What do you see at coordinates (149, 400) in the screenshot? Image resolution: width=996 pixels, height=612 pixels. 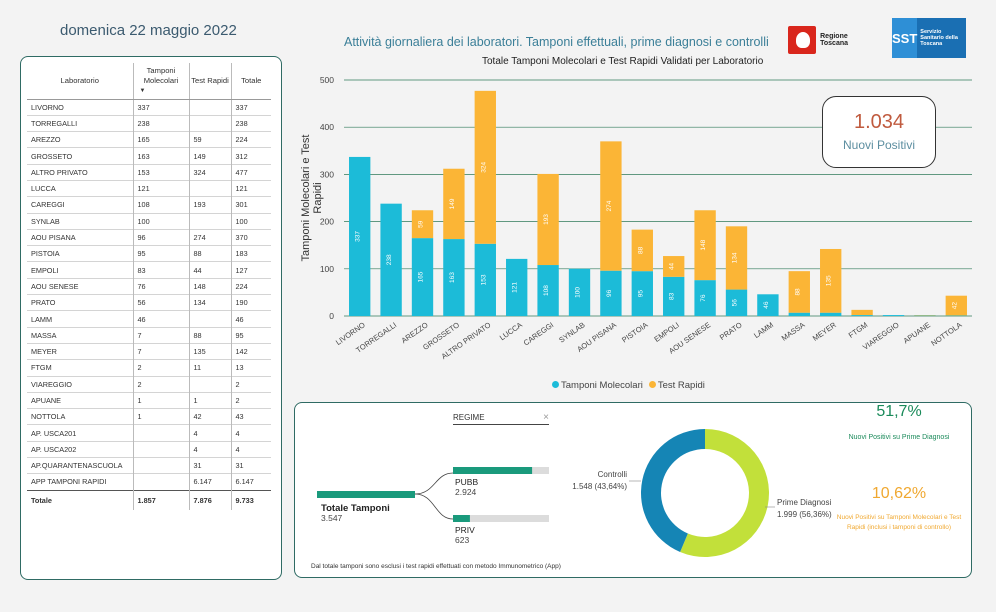 I see `table-row: APUANE 1 1 2` at bounding box center [149, 400].